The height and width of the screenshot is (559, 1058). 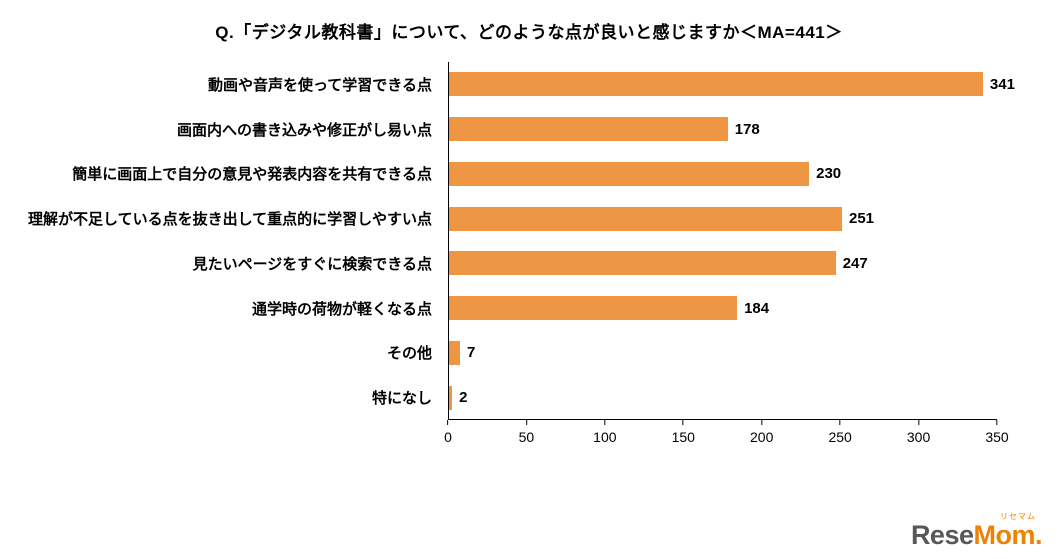 I want to click on logo-part-rese: Rese, so click(x=942, y=535).